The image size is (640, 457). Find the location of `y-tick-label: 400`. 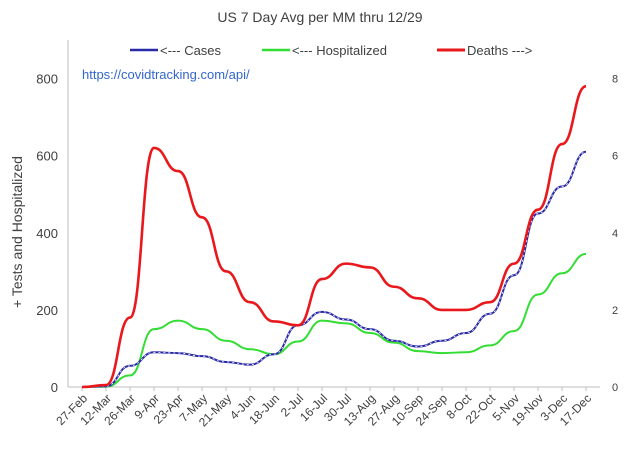

y-tick-label: 400 is located at coordinates (47, 233).